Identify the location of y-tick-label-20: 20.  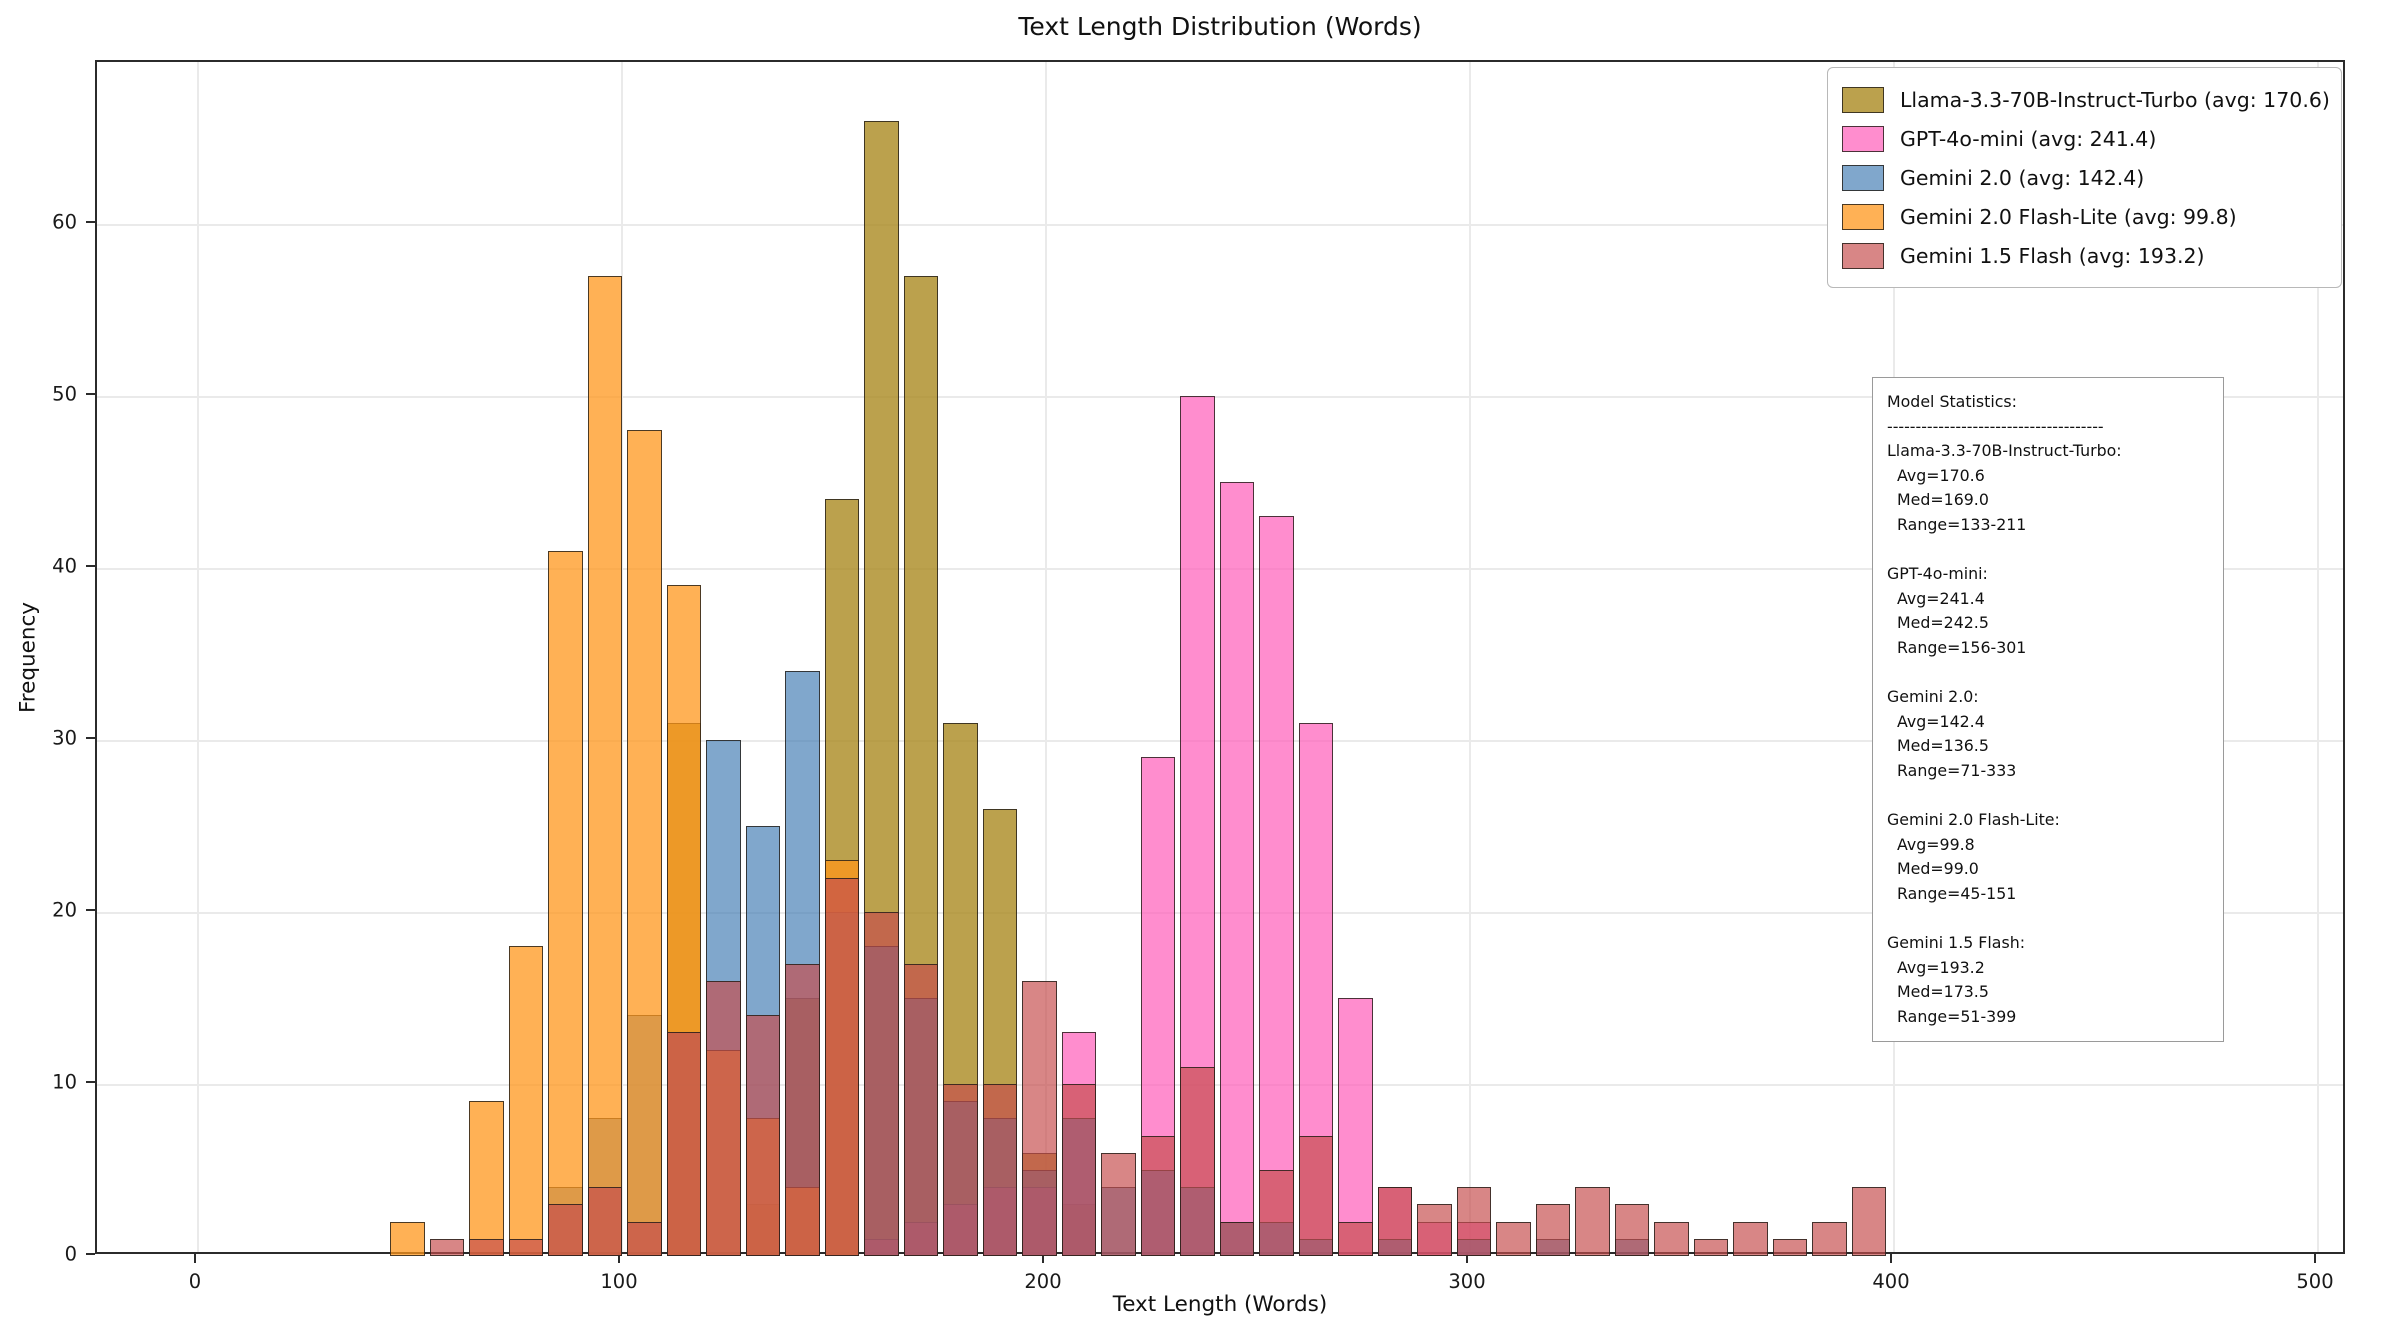
(64, 910).